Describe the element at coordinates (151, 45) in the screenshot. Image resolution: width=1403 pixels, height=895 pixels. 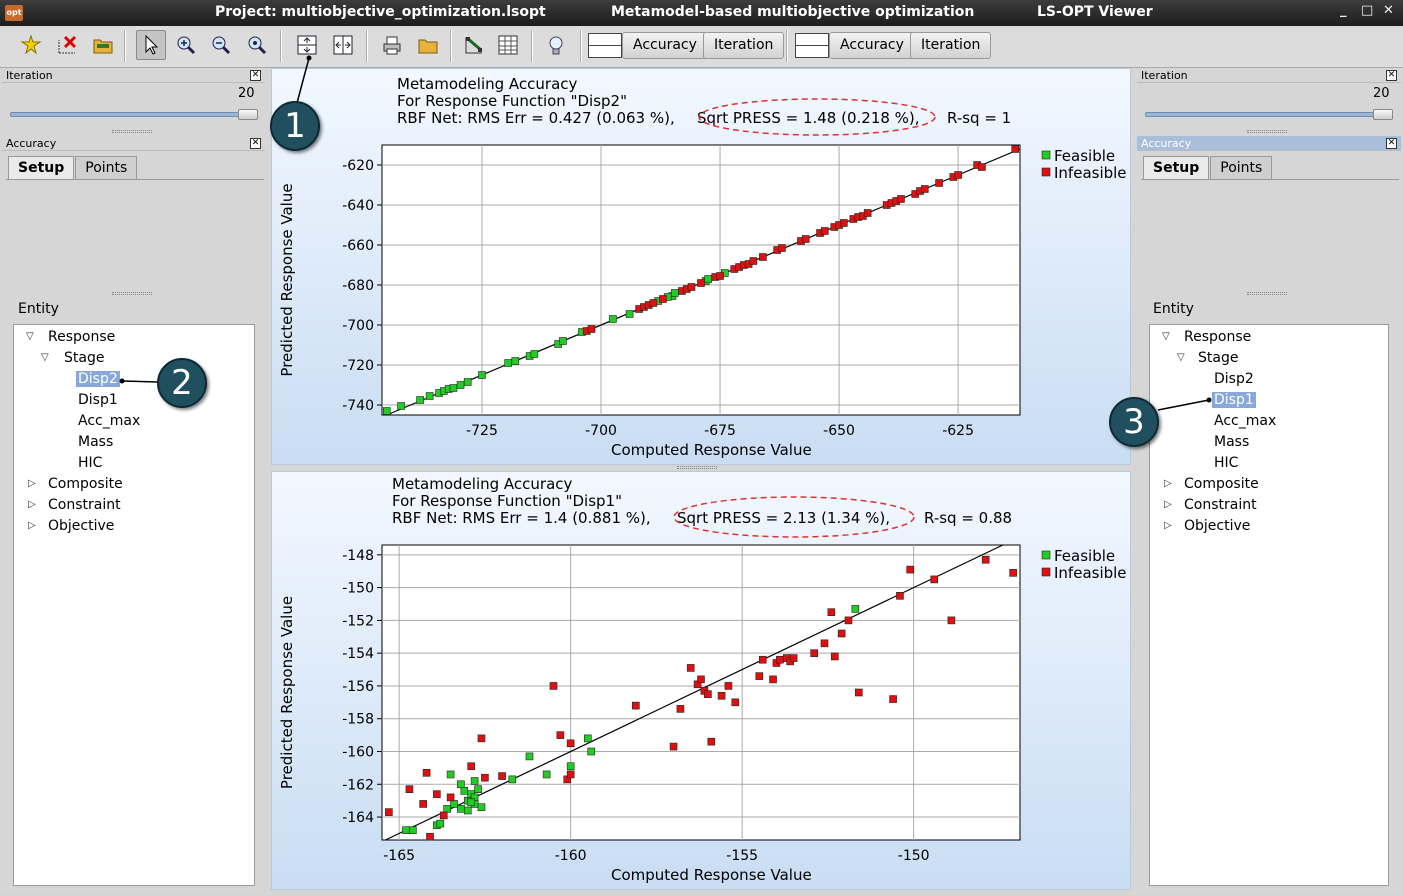
I see `pointer-icon` at that location.